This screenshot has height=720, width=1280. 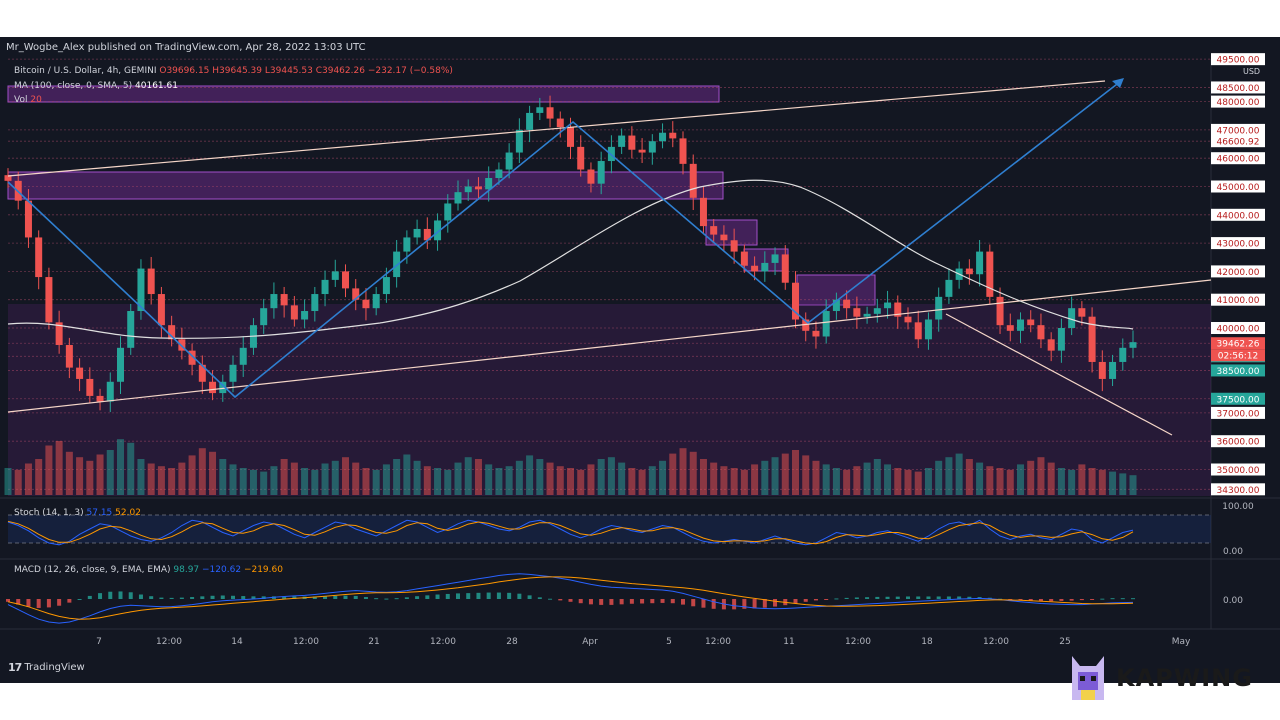 I want to click on price-tick-label: 48000.00, so click(x=1238, y=103).